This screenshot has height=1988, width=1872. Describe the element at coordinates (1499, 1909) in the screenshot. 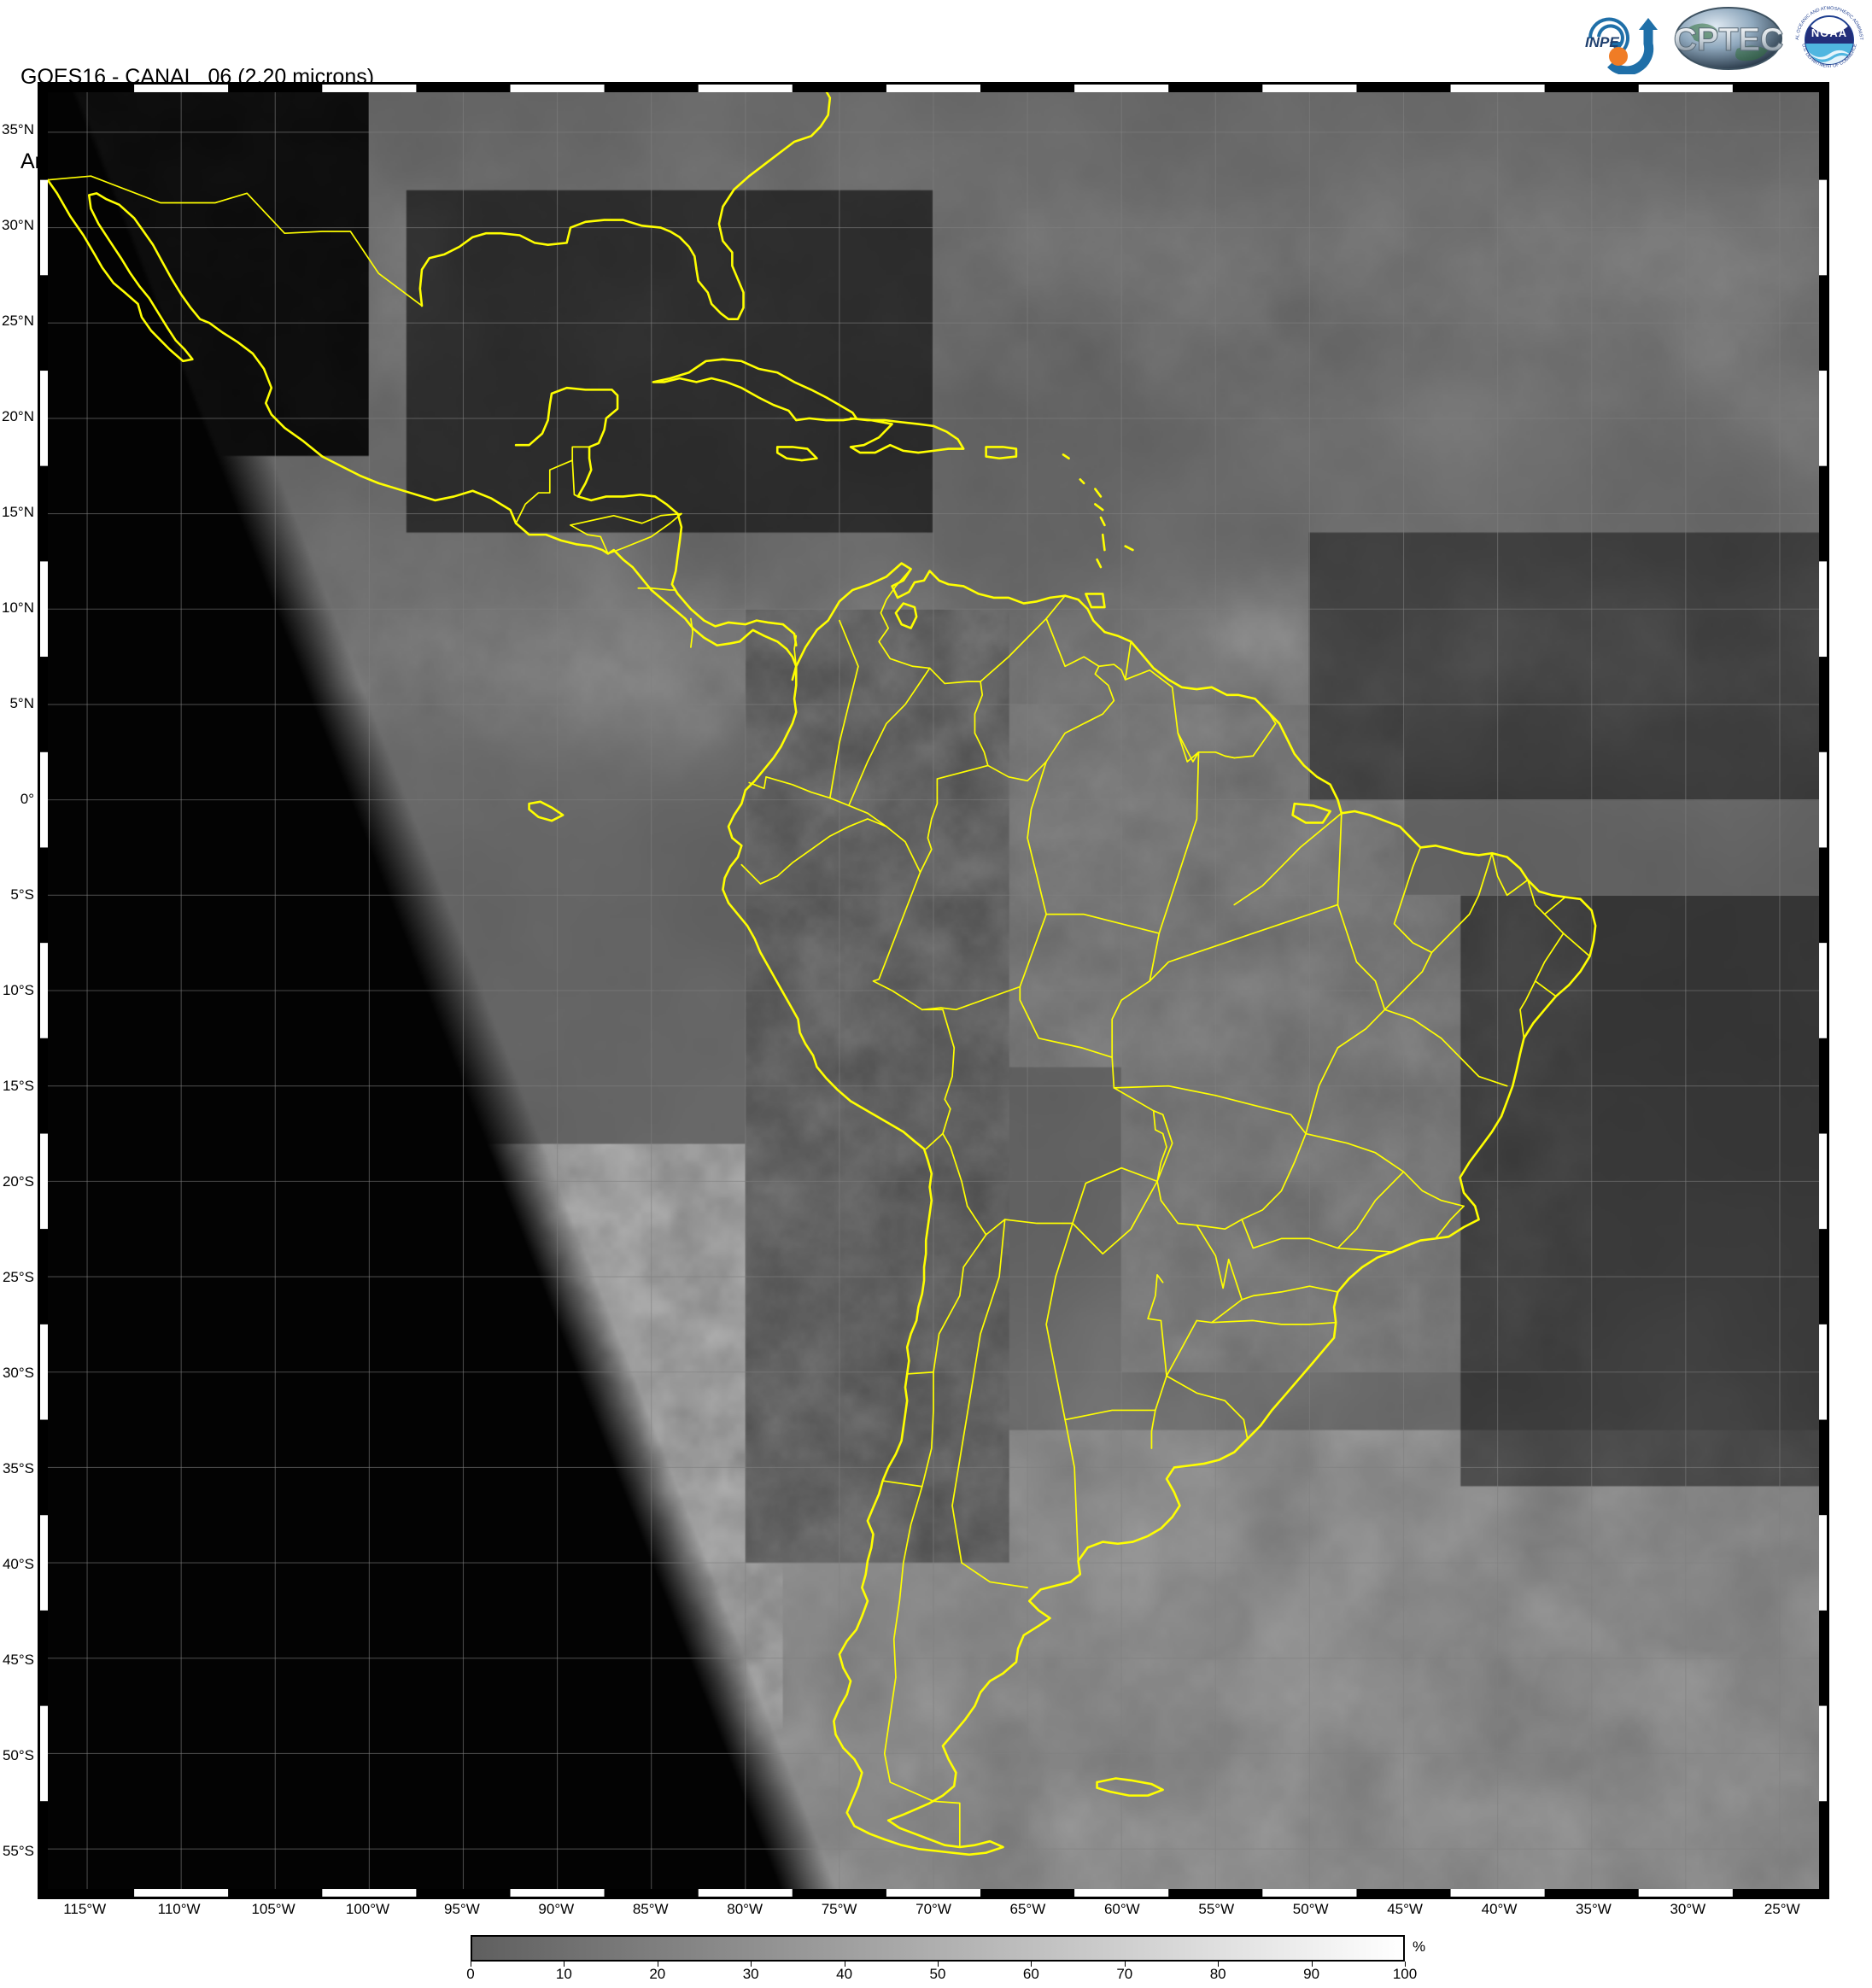

I see `lon-tick-label: 40°W` at that location.